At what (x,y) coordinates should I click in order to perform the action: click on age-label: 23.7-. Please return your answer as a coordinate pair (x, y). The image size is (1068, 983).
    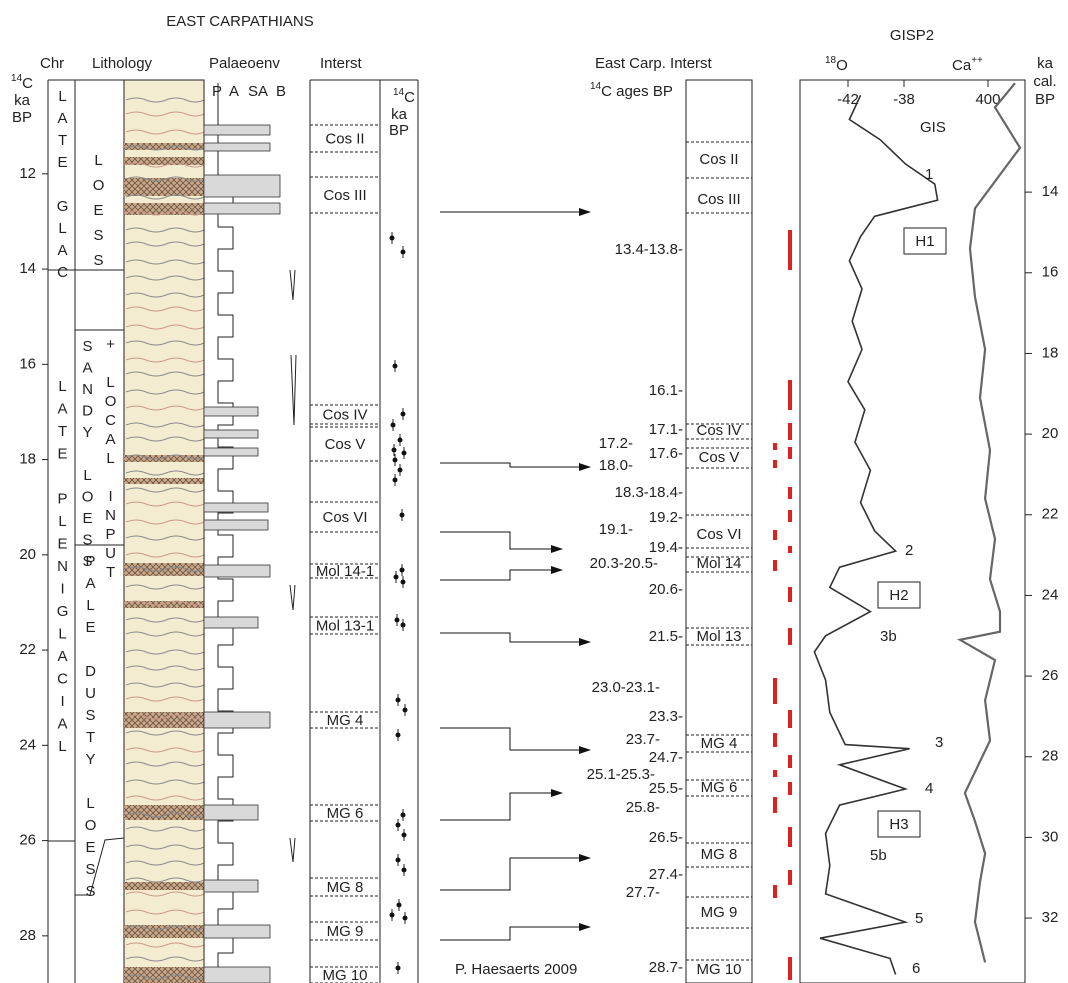
    Looking at the image, I should click on (643, 739).